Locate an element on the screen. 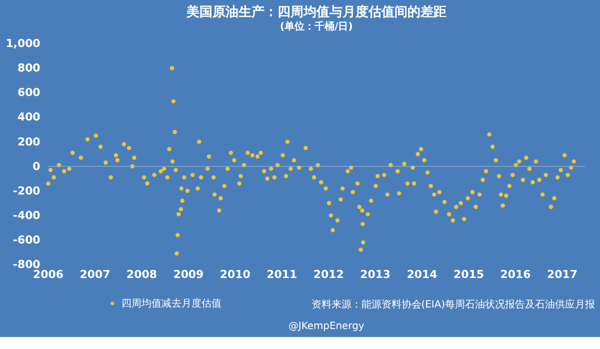 The image size is (600, 349). x-tick-label: 2012 is located at coordinates (328, 274).